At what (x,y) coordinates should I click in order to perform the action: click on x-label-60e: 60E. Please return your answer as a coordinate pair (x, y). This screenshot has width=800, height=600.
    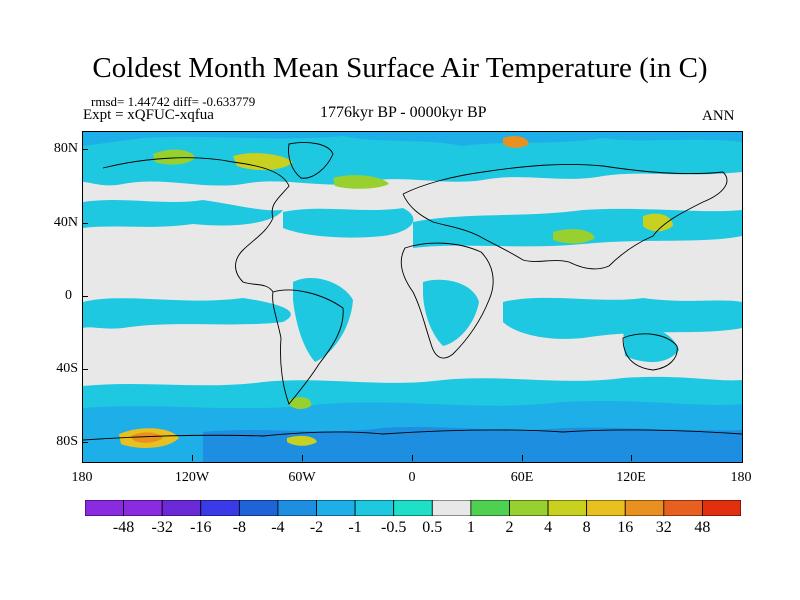
    Looking at the image, I should click on (522, 477).